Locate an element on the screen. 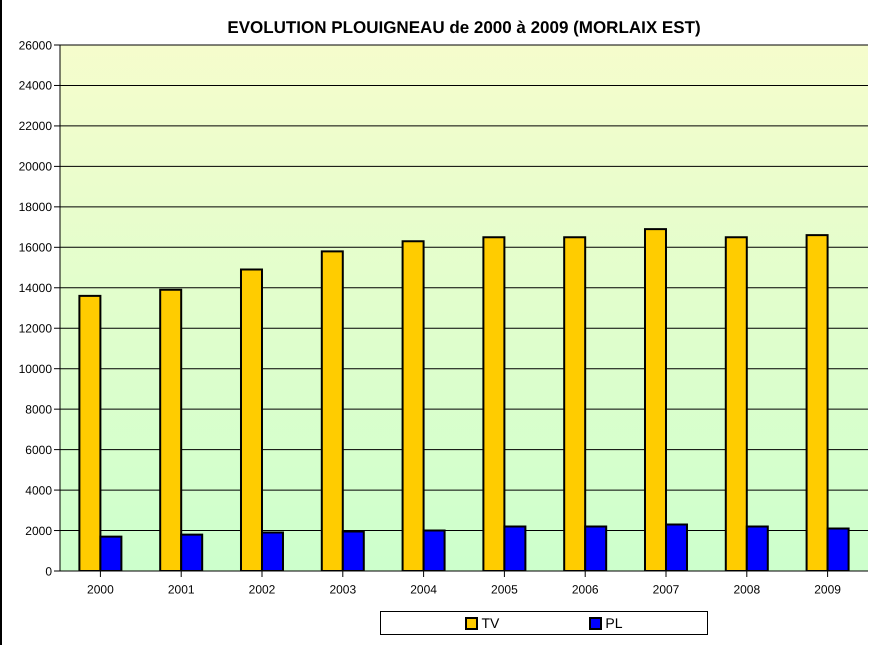  chart-title: EVOLUTION PLOUIGNEAU de 2000 à 2009 (MORLAIX EST) is located at coordinates (464, 28).